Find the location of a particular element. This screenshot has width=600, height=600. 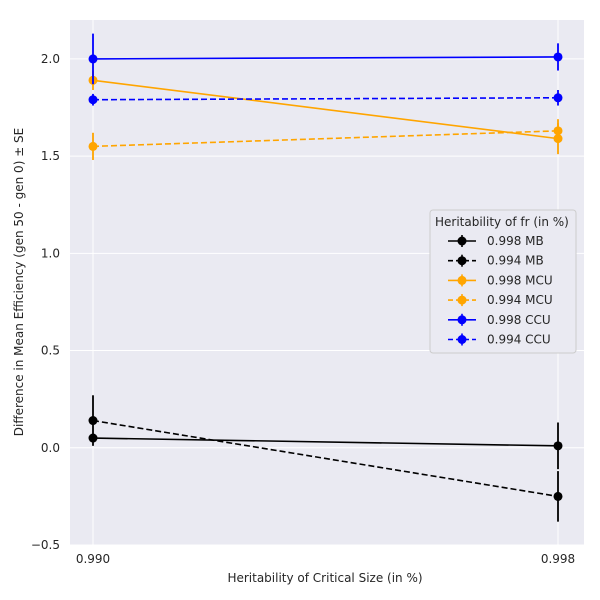

series-0-994-mcu is located at coordinates (325, 139).